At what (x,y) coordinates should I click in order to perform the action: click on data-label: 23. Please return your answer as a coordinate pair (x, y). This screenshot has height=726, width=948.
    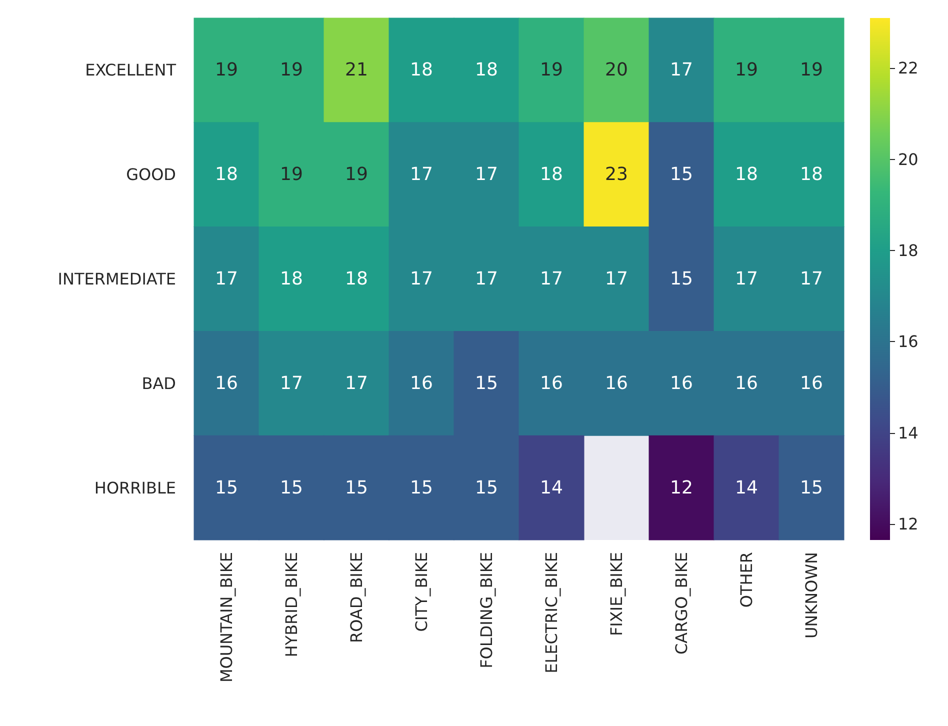
    Looking at the image, I should click on (616, 175).